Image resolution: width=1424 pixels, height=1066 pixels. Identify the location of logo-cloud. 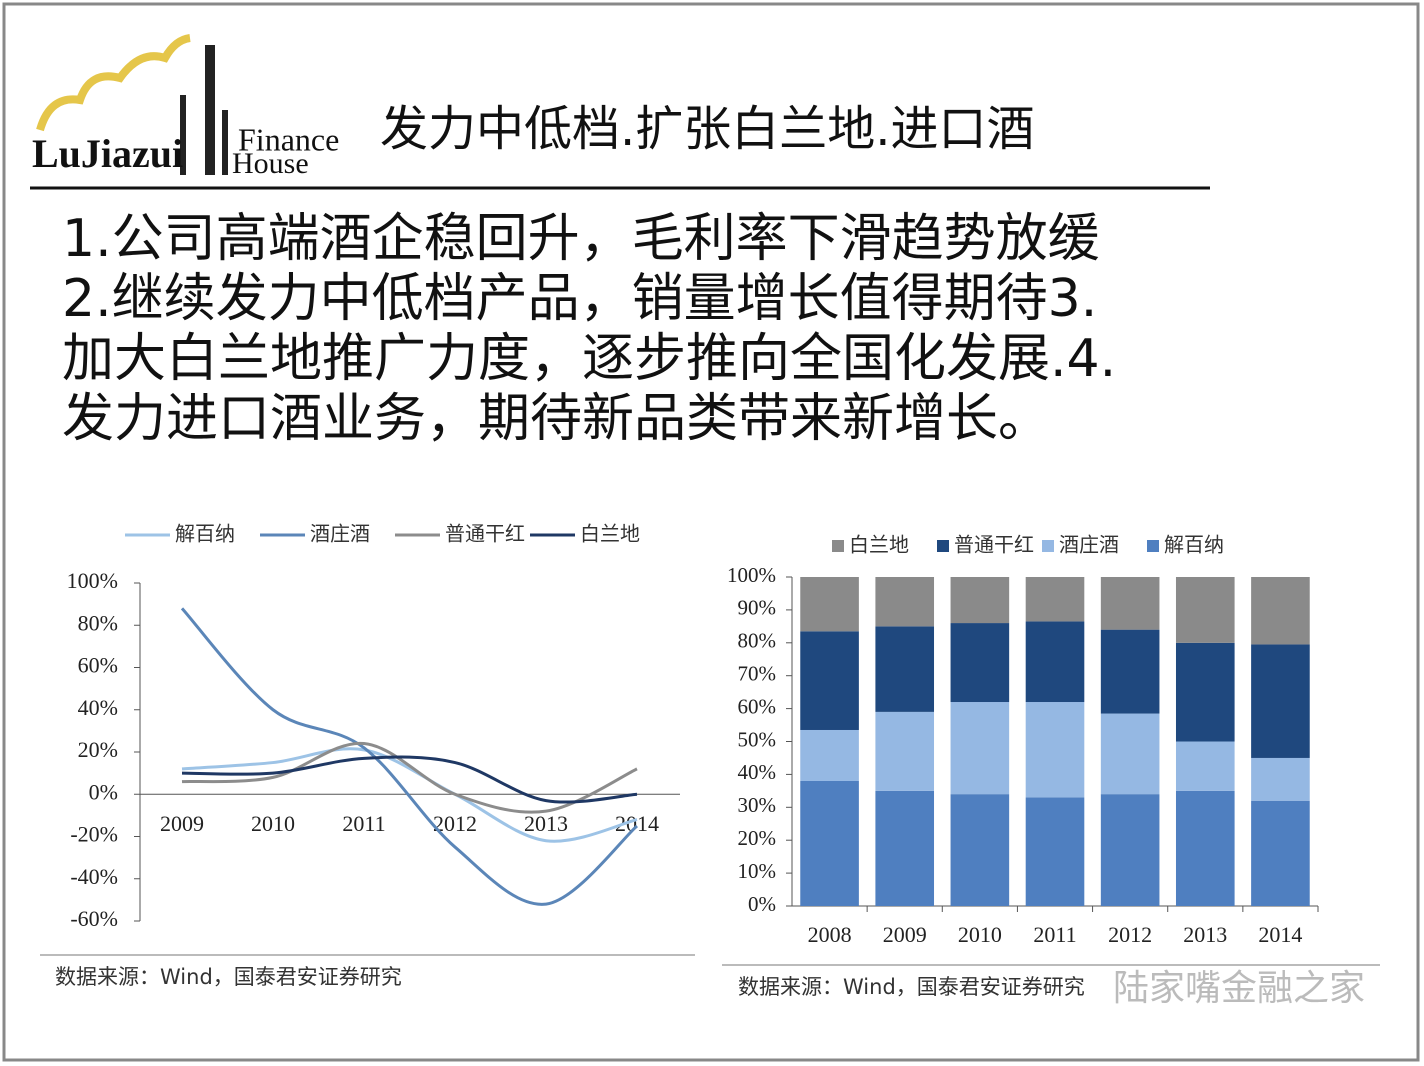
(113, 83).